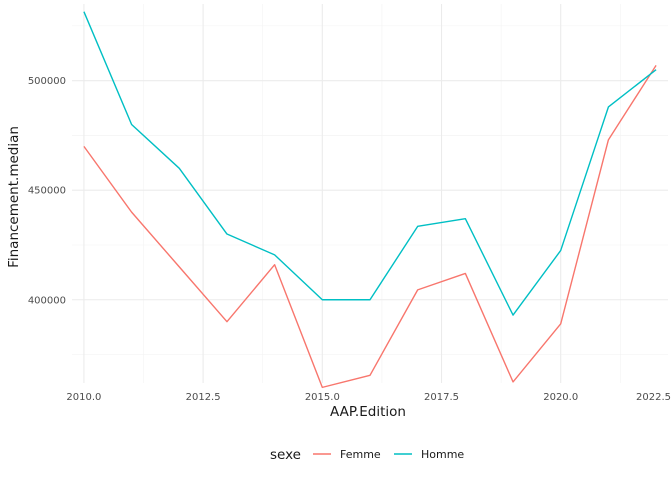  What do you see at coordinates (47, 81) in the screenshot?
I see `y-tick-label: 500000` at bounding box center [47, 81].